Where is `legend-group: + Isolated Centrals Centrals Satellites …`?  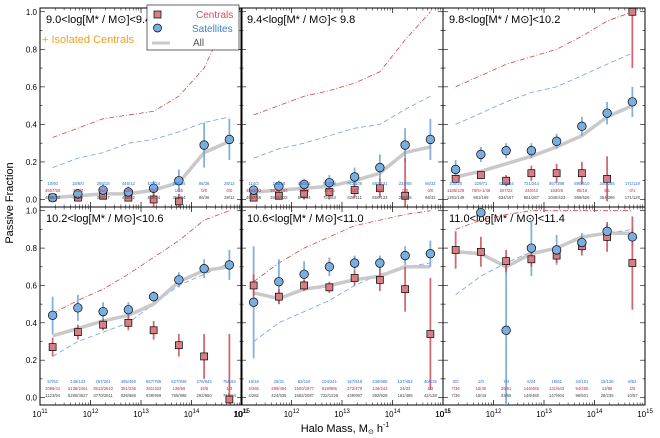
legend-group: + Isolated Centrals Centrals Satellites … is located at coordinates (141, 27).